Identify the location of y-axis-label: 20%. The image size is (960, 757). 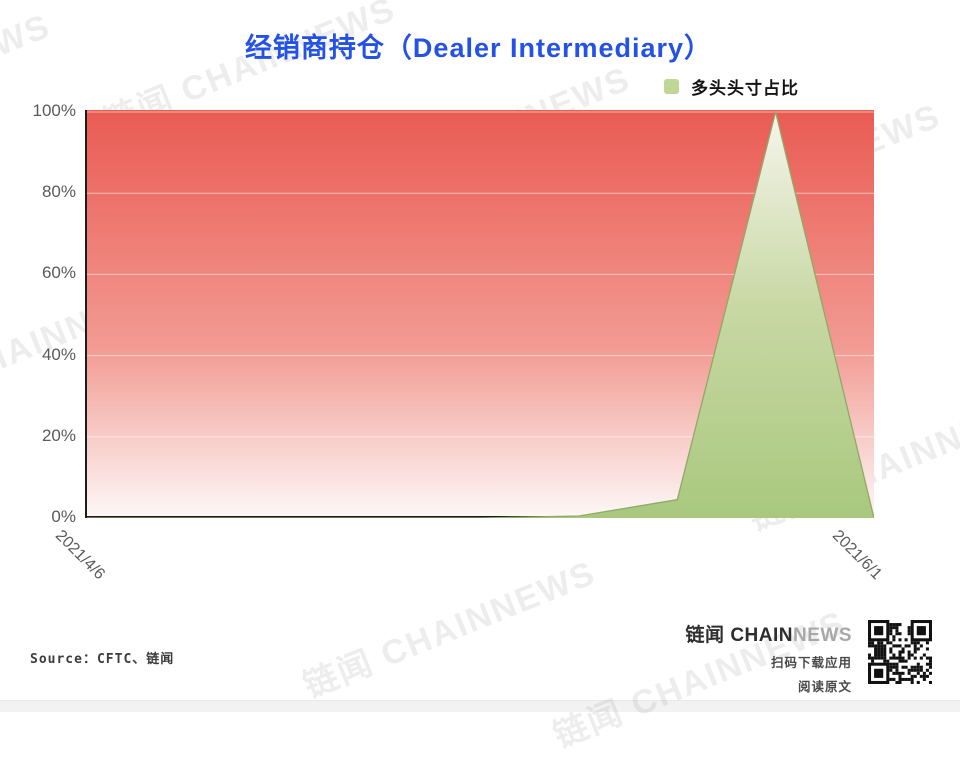
(58, 435).